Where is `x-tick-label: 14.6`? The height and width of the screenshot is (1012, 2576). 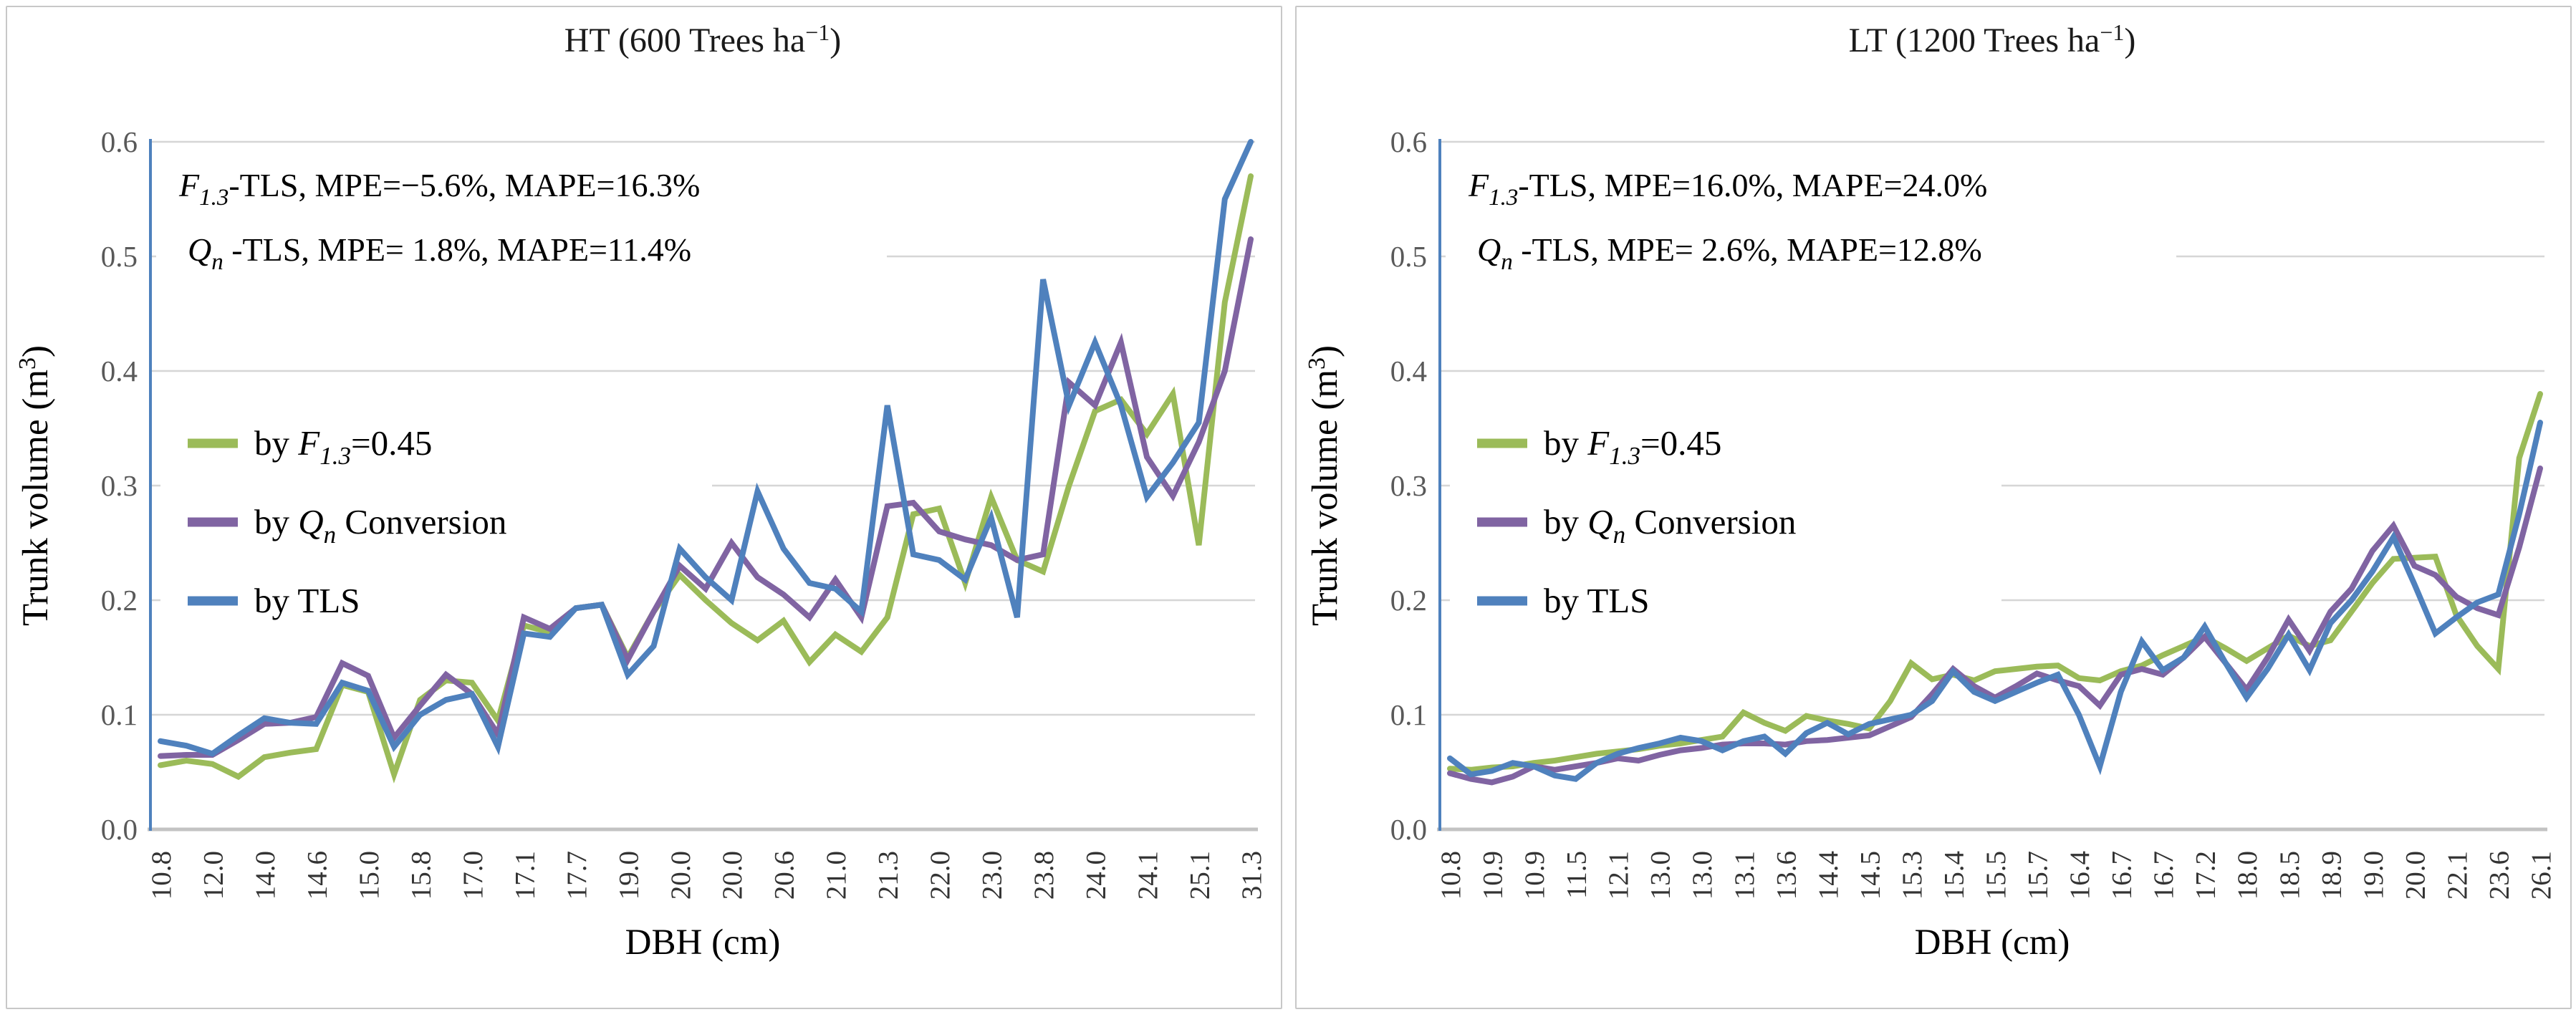
x-tick-label: 14.6 is located at coordinates (317, 876).